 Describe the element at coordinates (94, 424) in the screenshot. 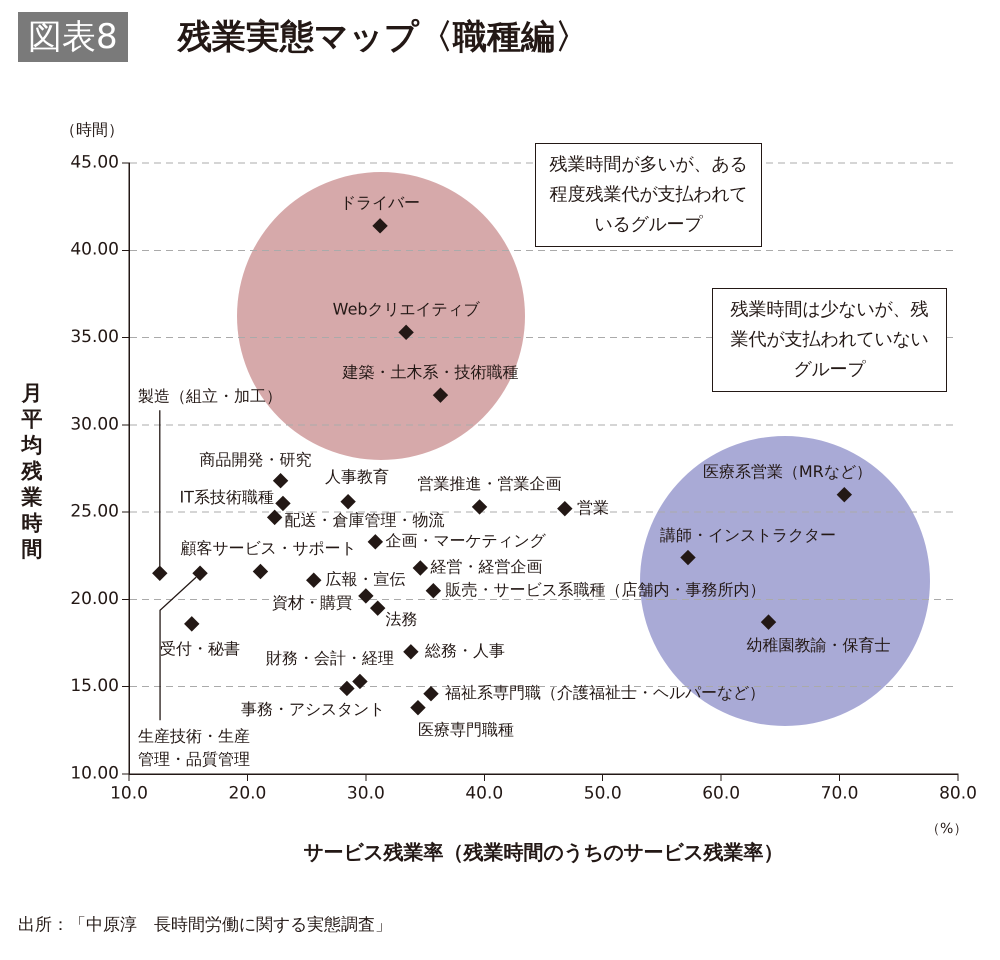

I see `y-tick-label: 30.00` at that location.